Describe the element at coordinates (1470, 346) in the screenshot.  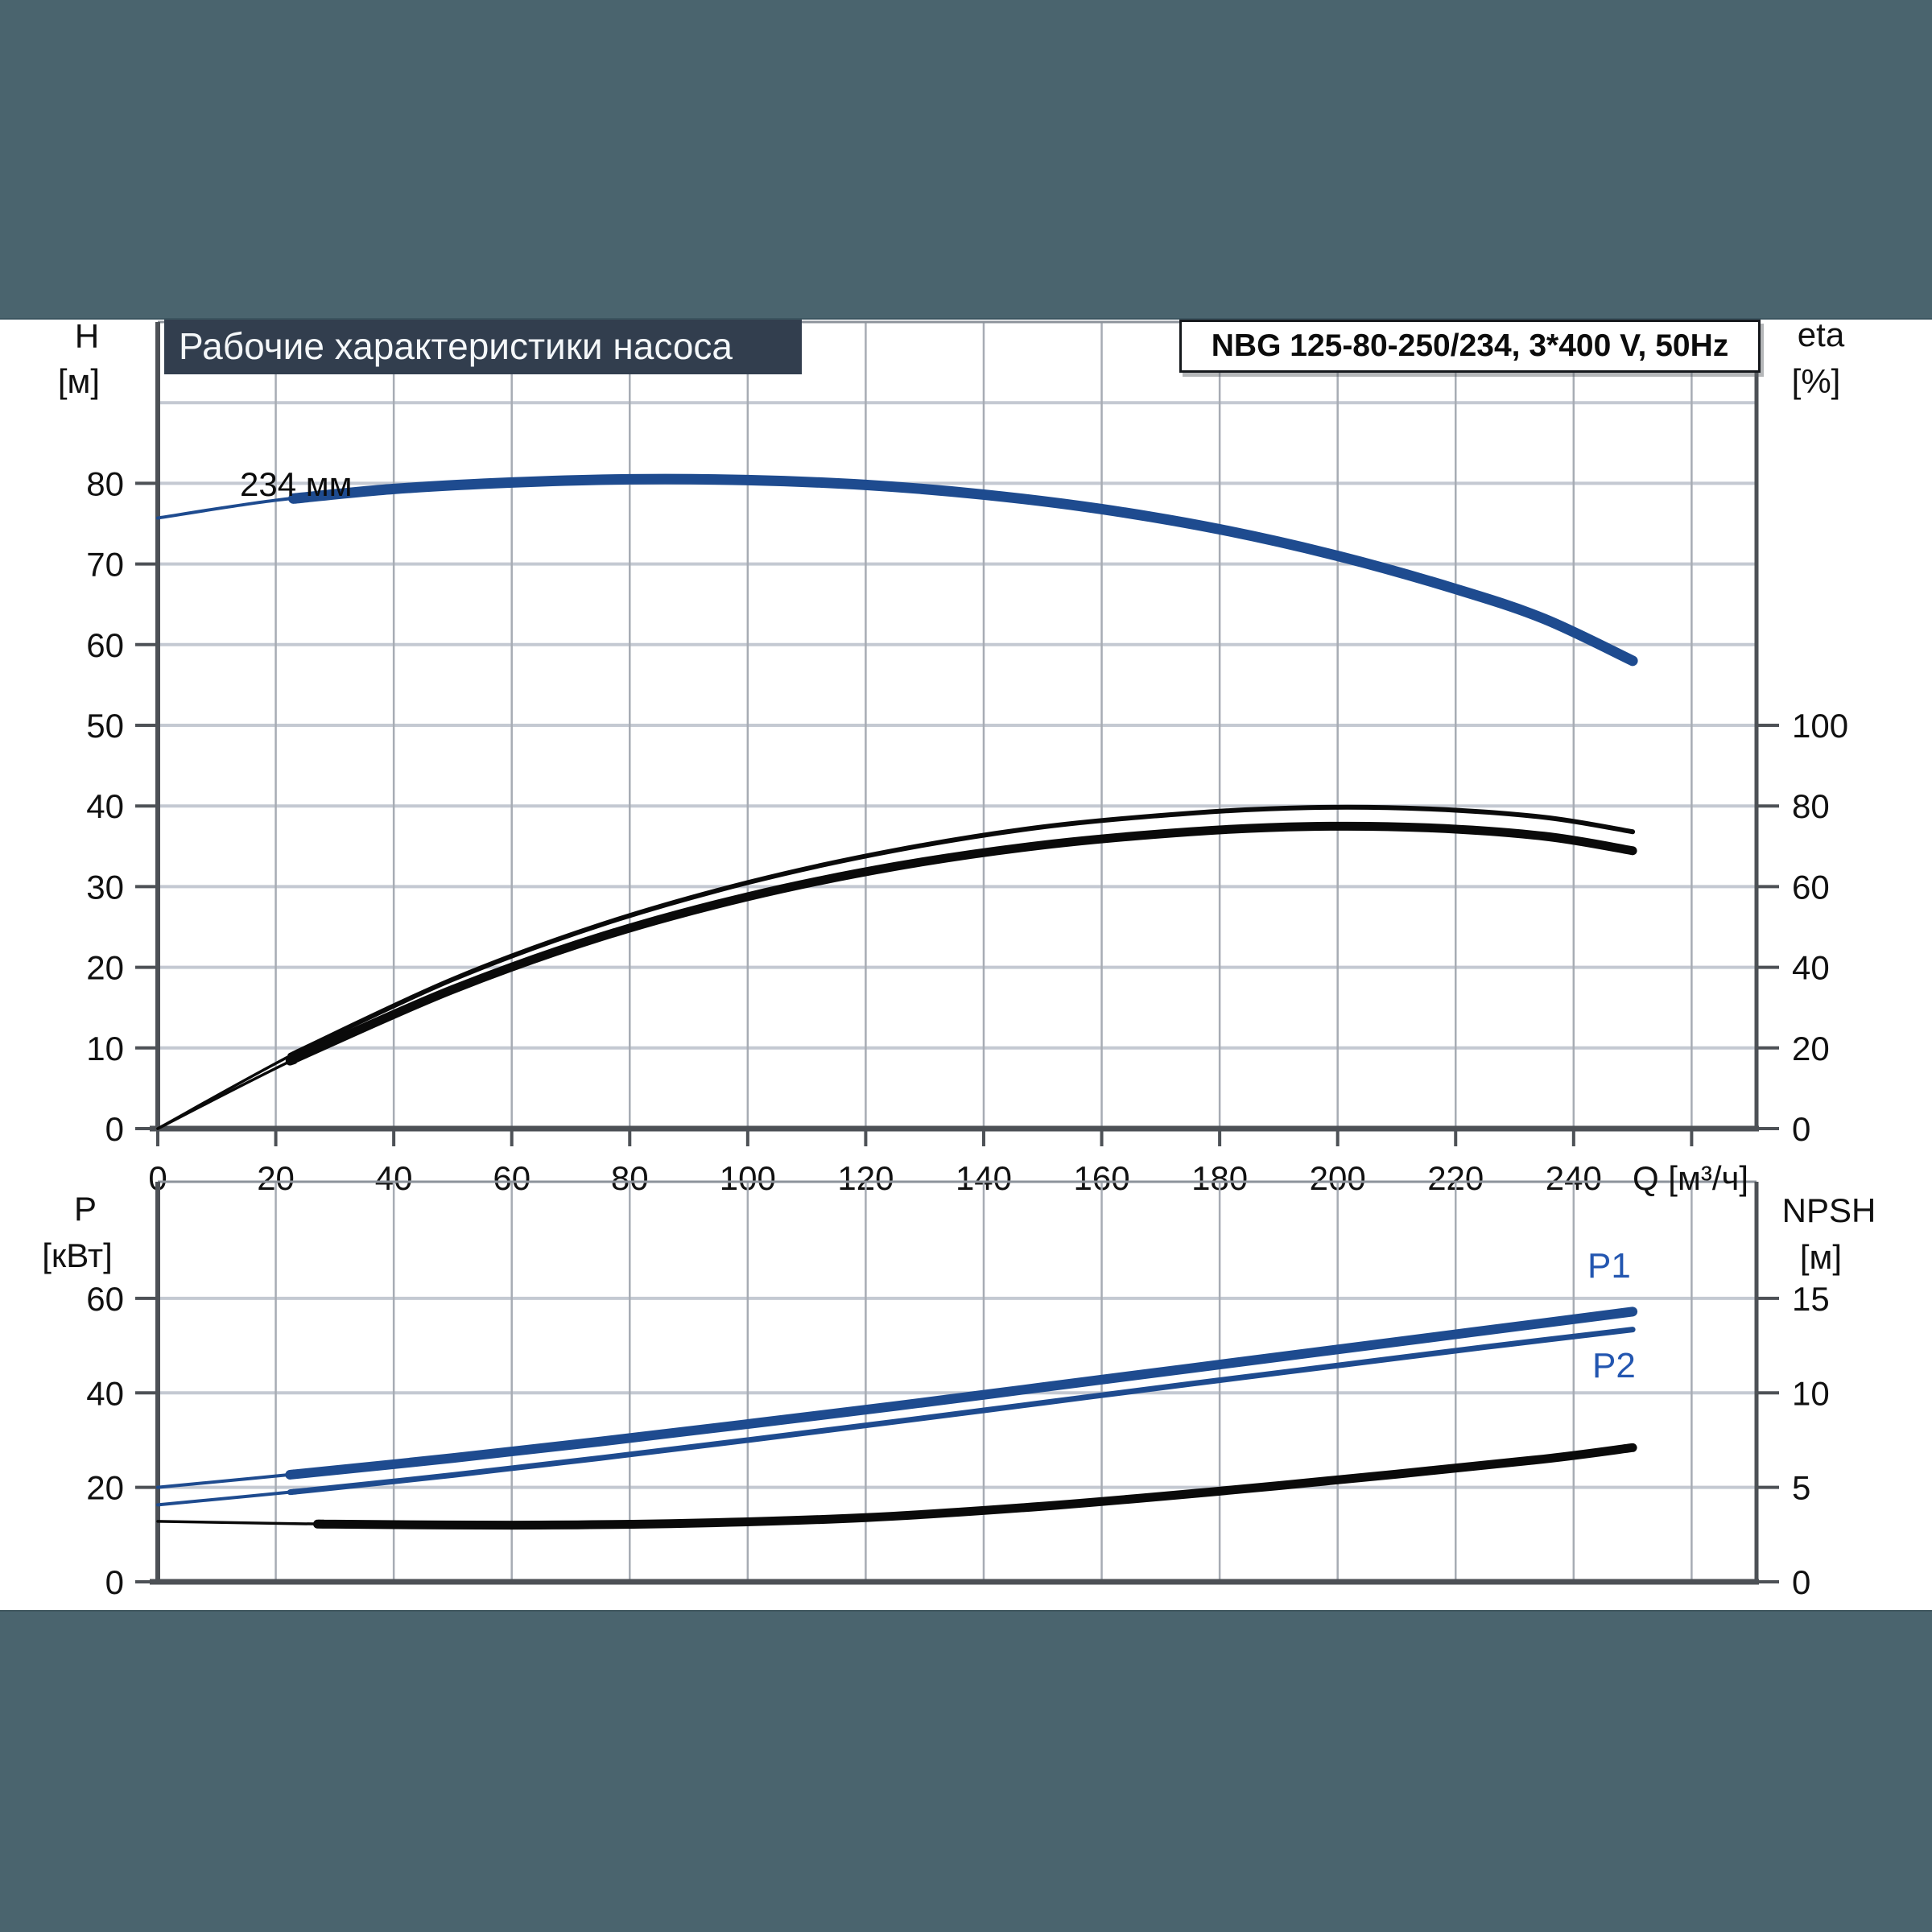
I see `pump-model-label: NBG 125-80-250/234, 3*400 V, 50Hz` at that location.